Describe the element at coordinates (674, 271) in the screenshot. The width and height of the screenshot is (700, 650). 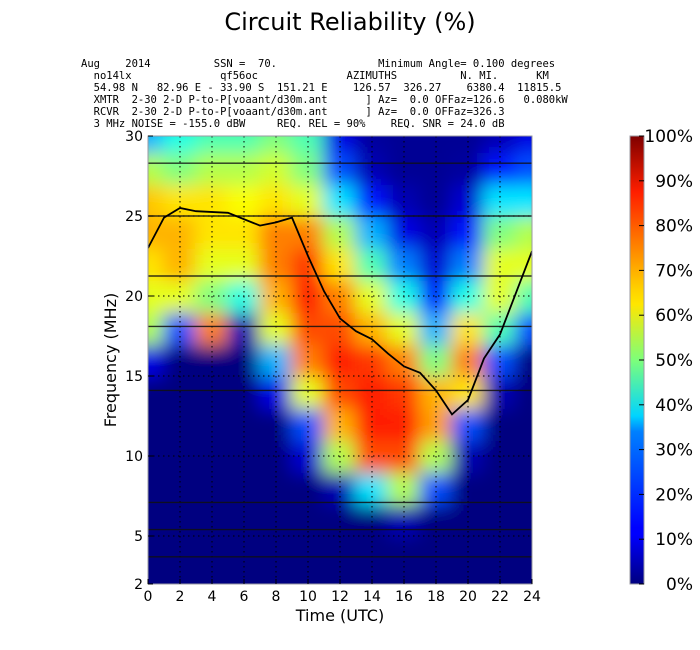
I see `colorbar-tick-label: 70%` at that location.